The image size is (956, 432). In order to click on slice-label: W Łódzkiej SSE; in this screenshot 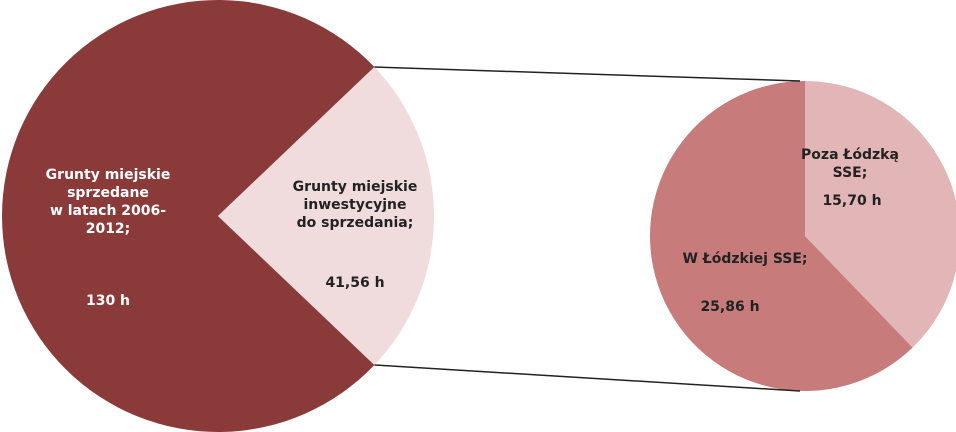, I will do `click(745, 259)`.